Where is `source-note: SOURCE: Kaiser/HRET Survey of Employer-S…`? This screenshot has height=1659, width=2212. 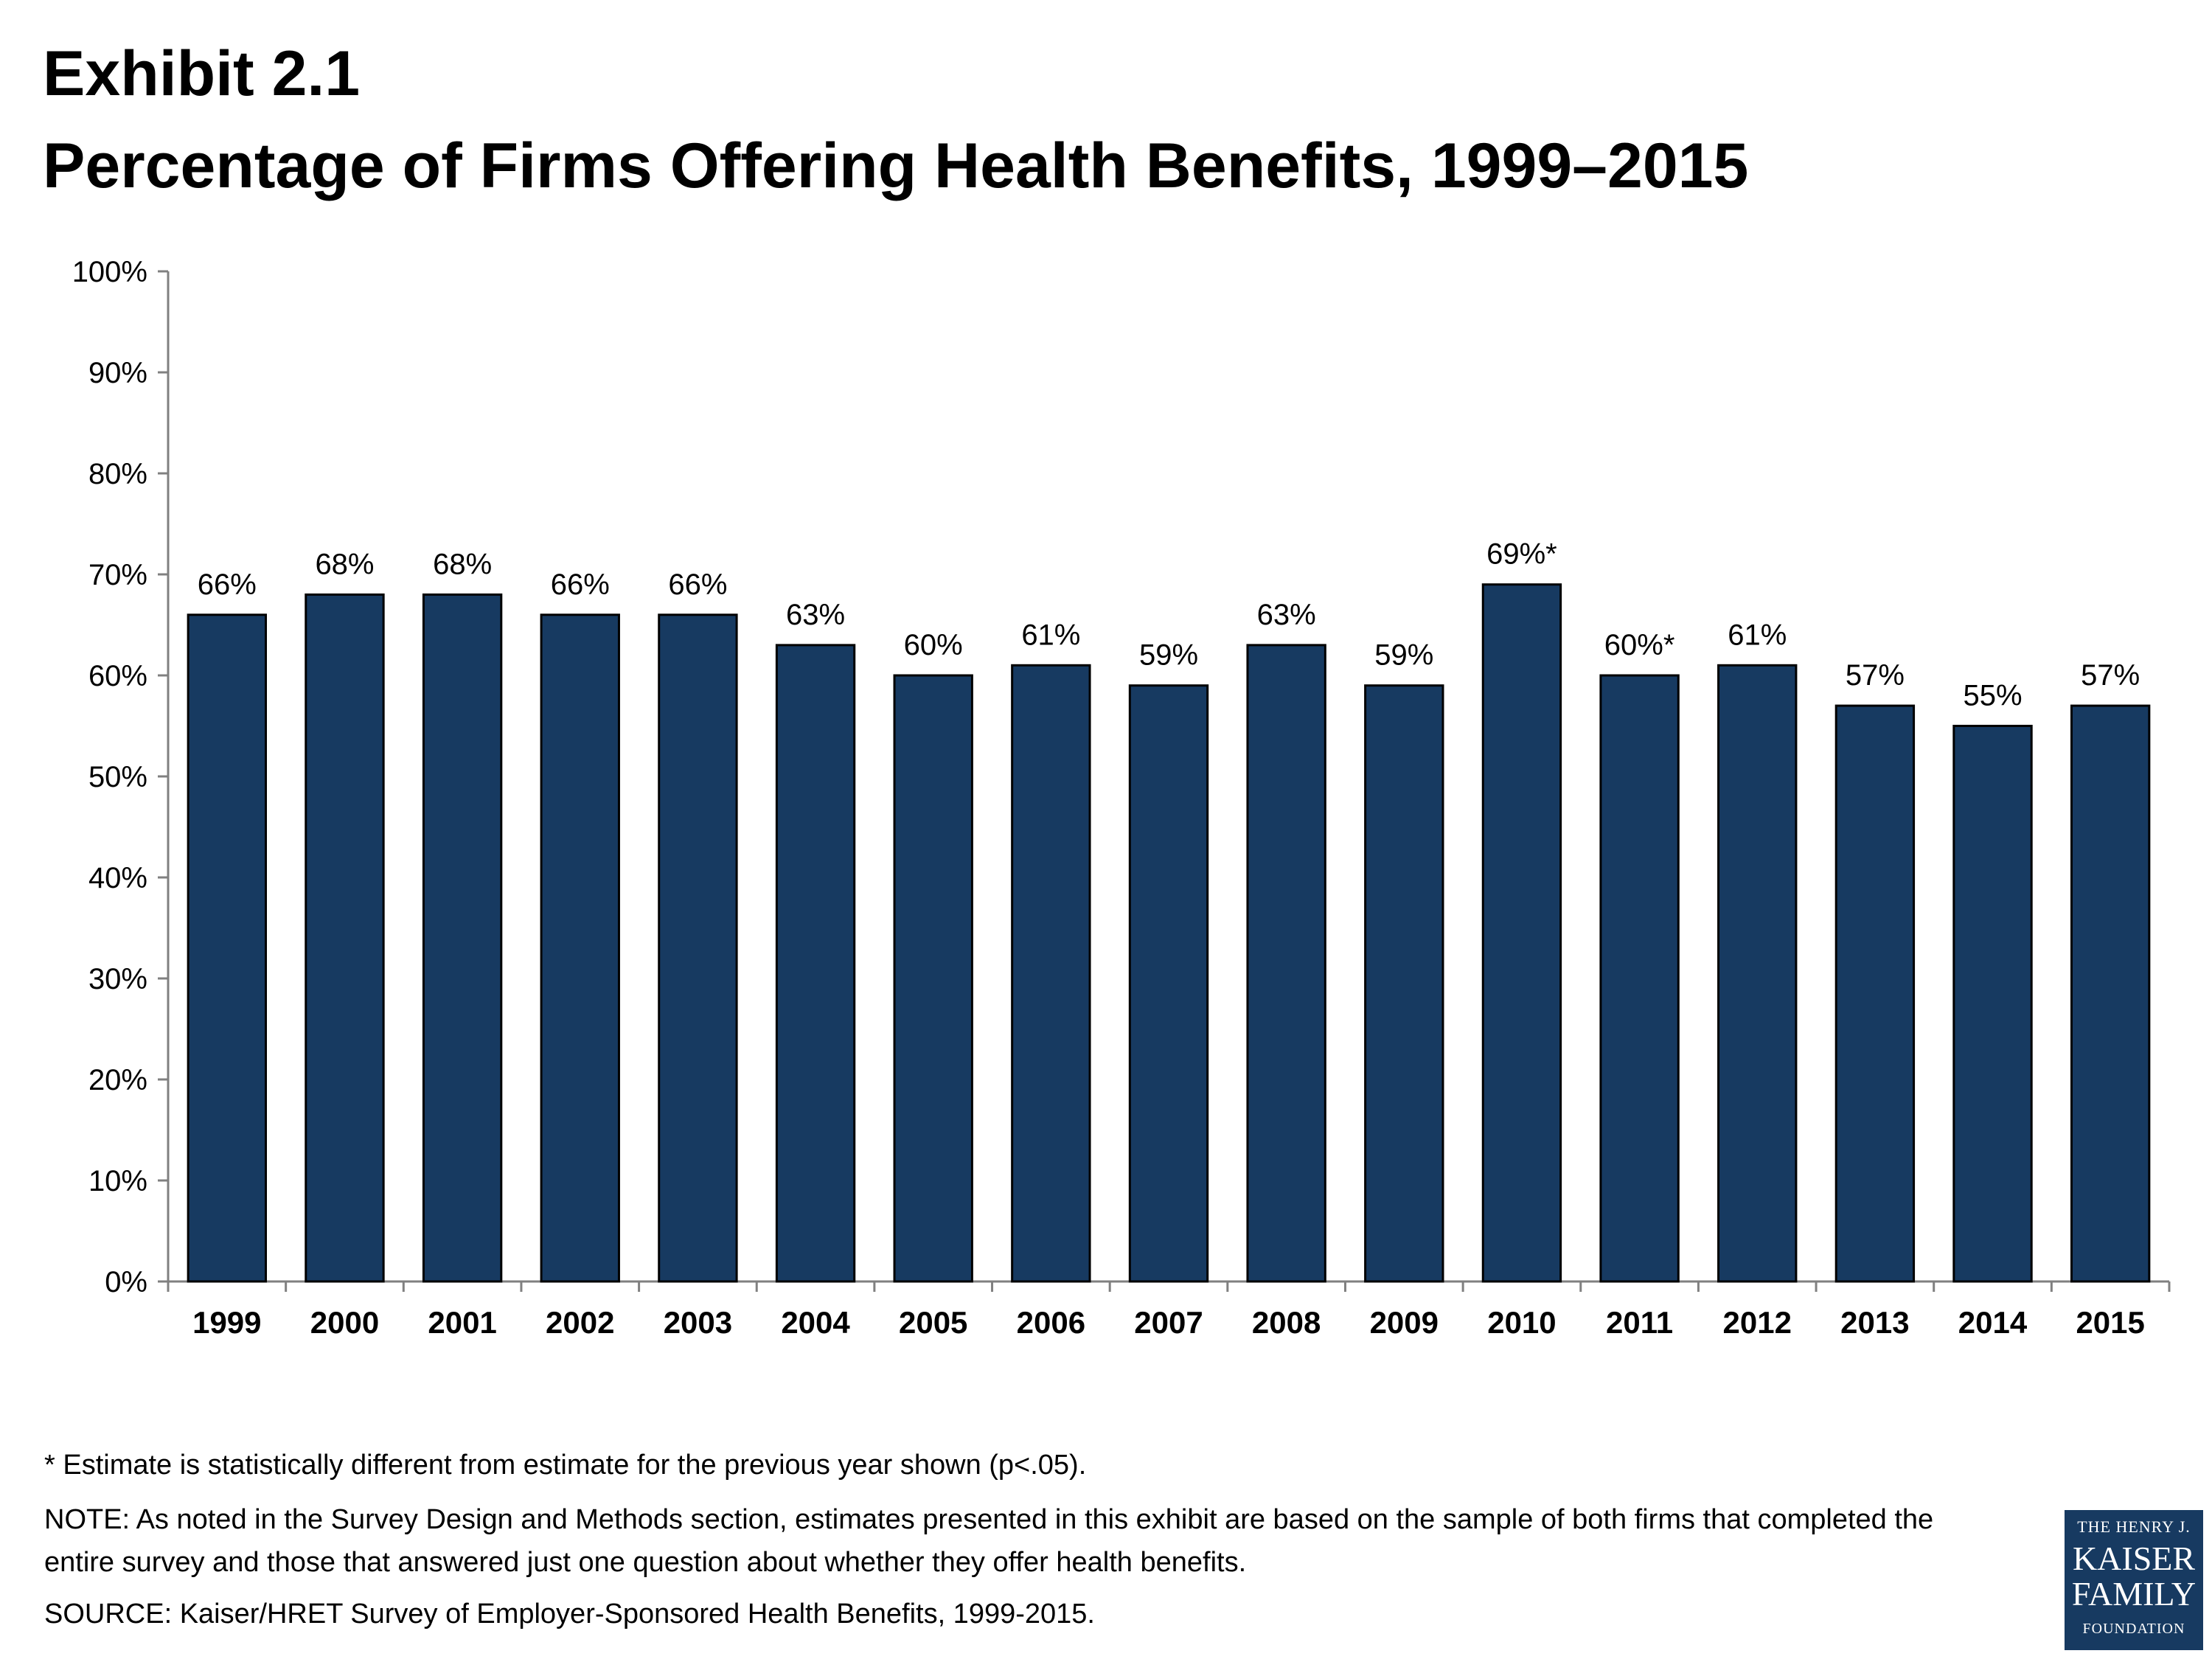
source-note: SOURCE: Kaiser/HRET Survey of Employer-S… is located at coordinates (569, 1614).